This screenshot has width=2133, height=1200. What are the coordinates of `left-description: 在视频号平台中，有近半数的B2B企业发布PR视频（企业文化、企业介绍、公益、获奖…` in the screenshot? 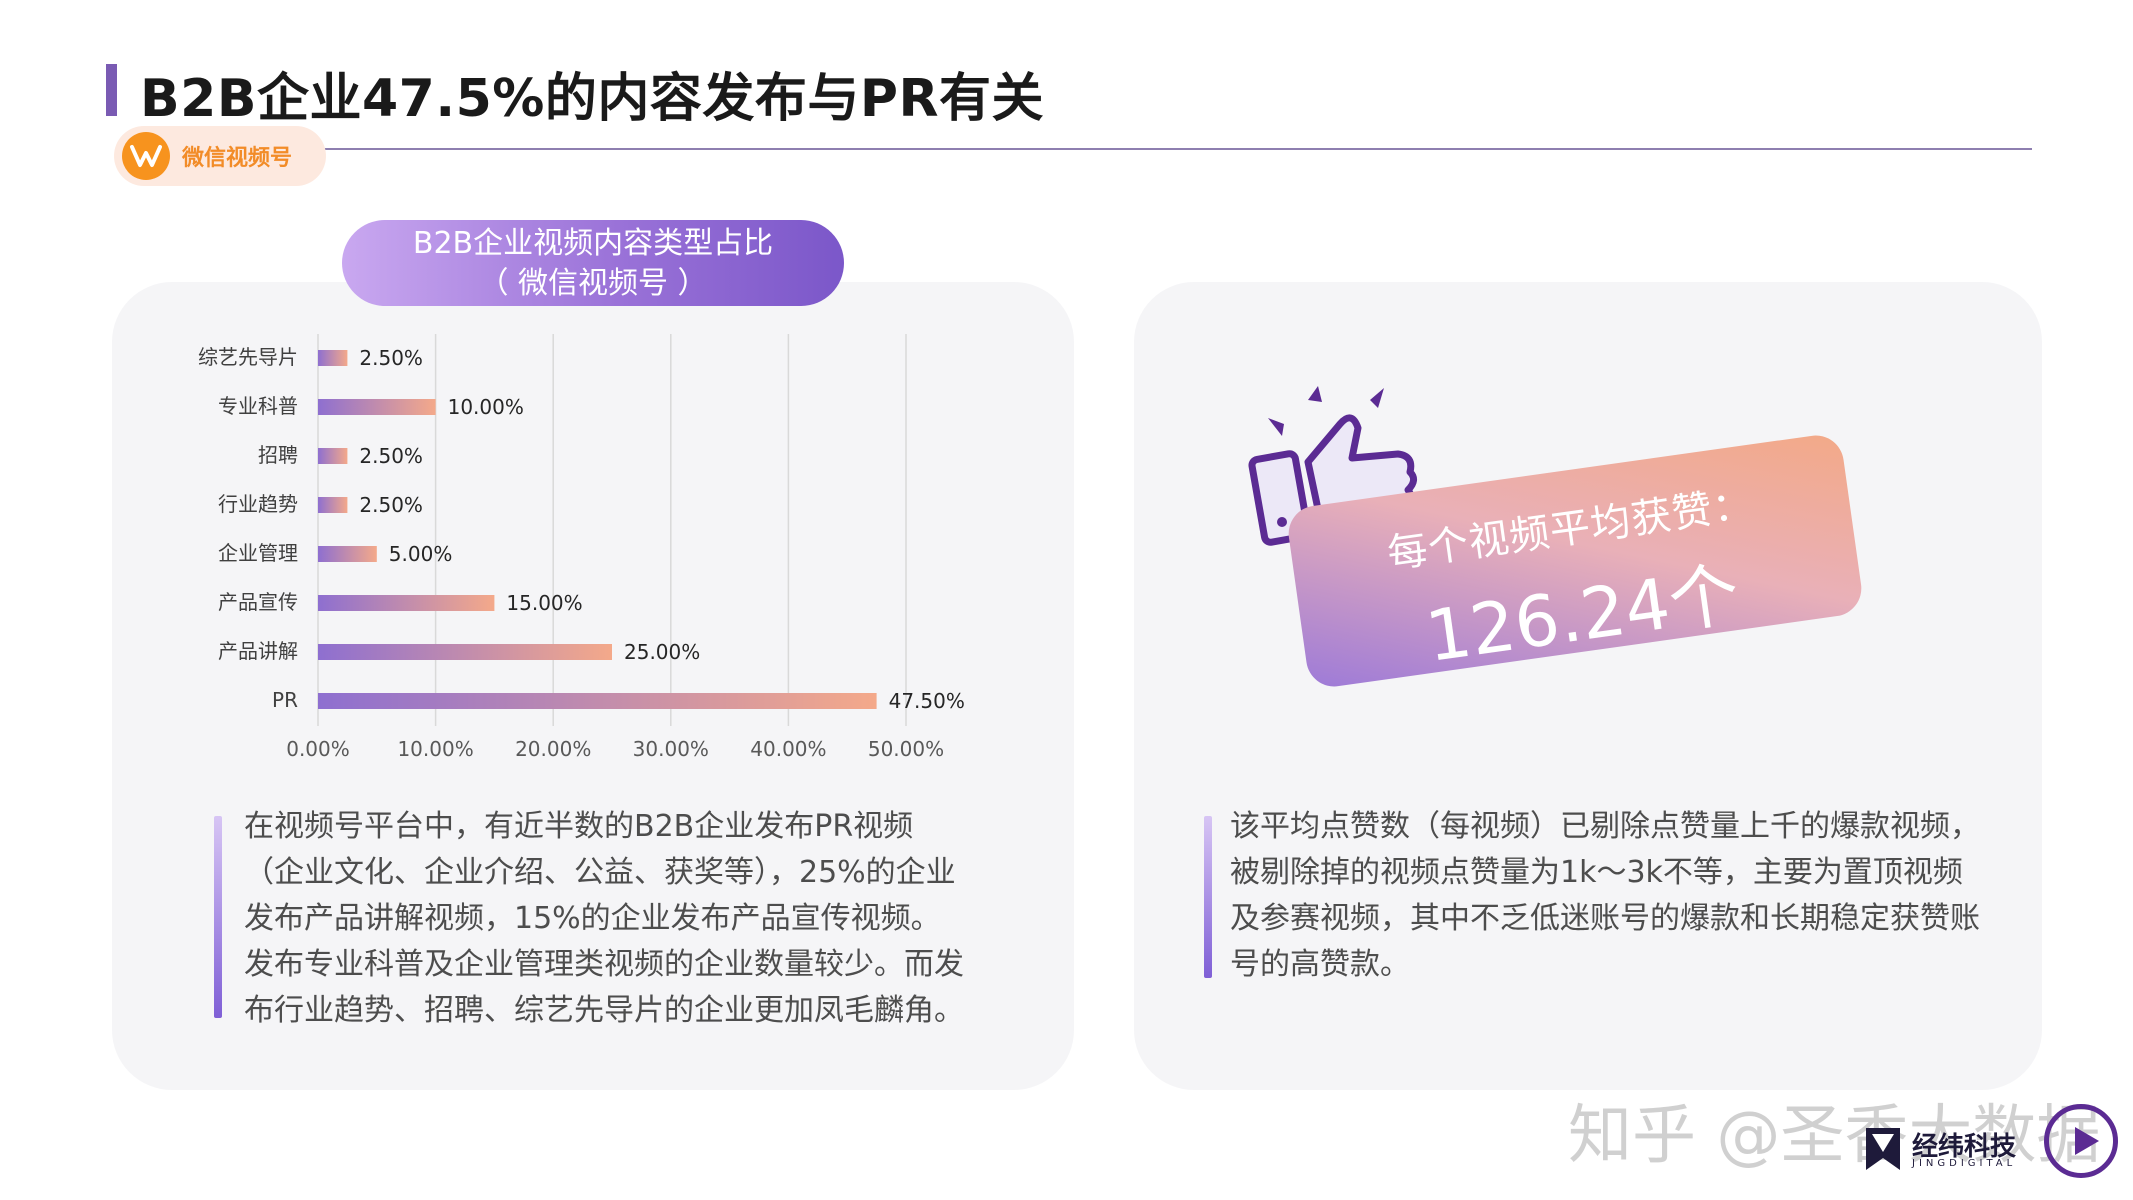 It's located at (604, 918).